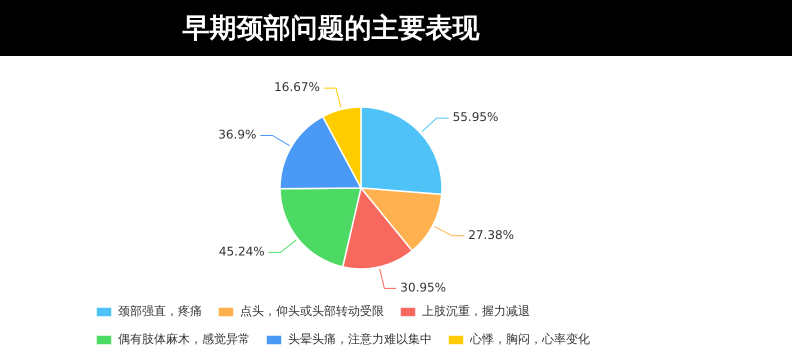 The height and width of the screenshot is (360, 792). I want to click on legend-label: 头晕头痛，注意力难以集中, so click(360, 339).